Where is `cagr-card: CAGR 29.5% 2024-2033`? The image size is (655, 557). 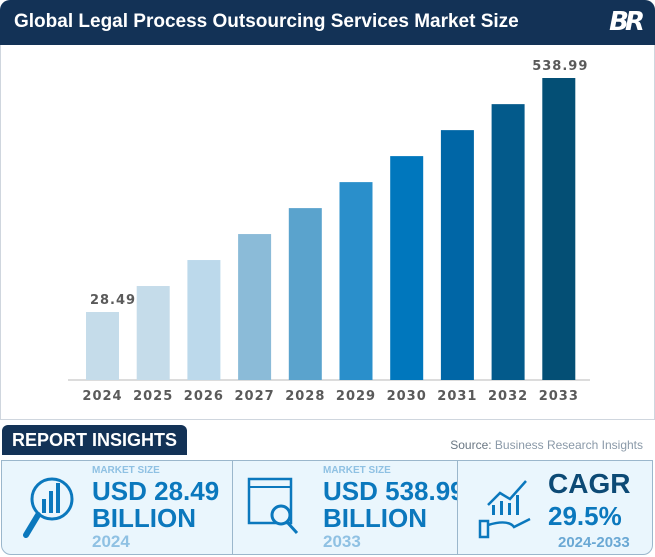 cagr-card: CAGR 29.5% 2024-2033 is located at coordinates (555, 507).